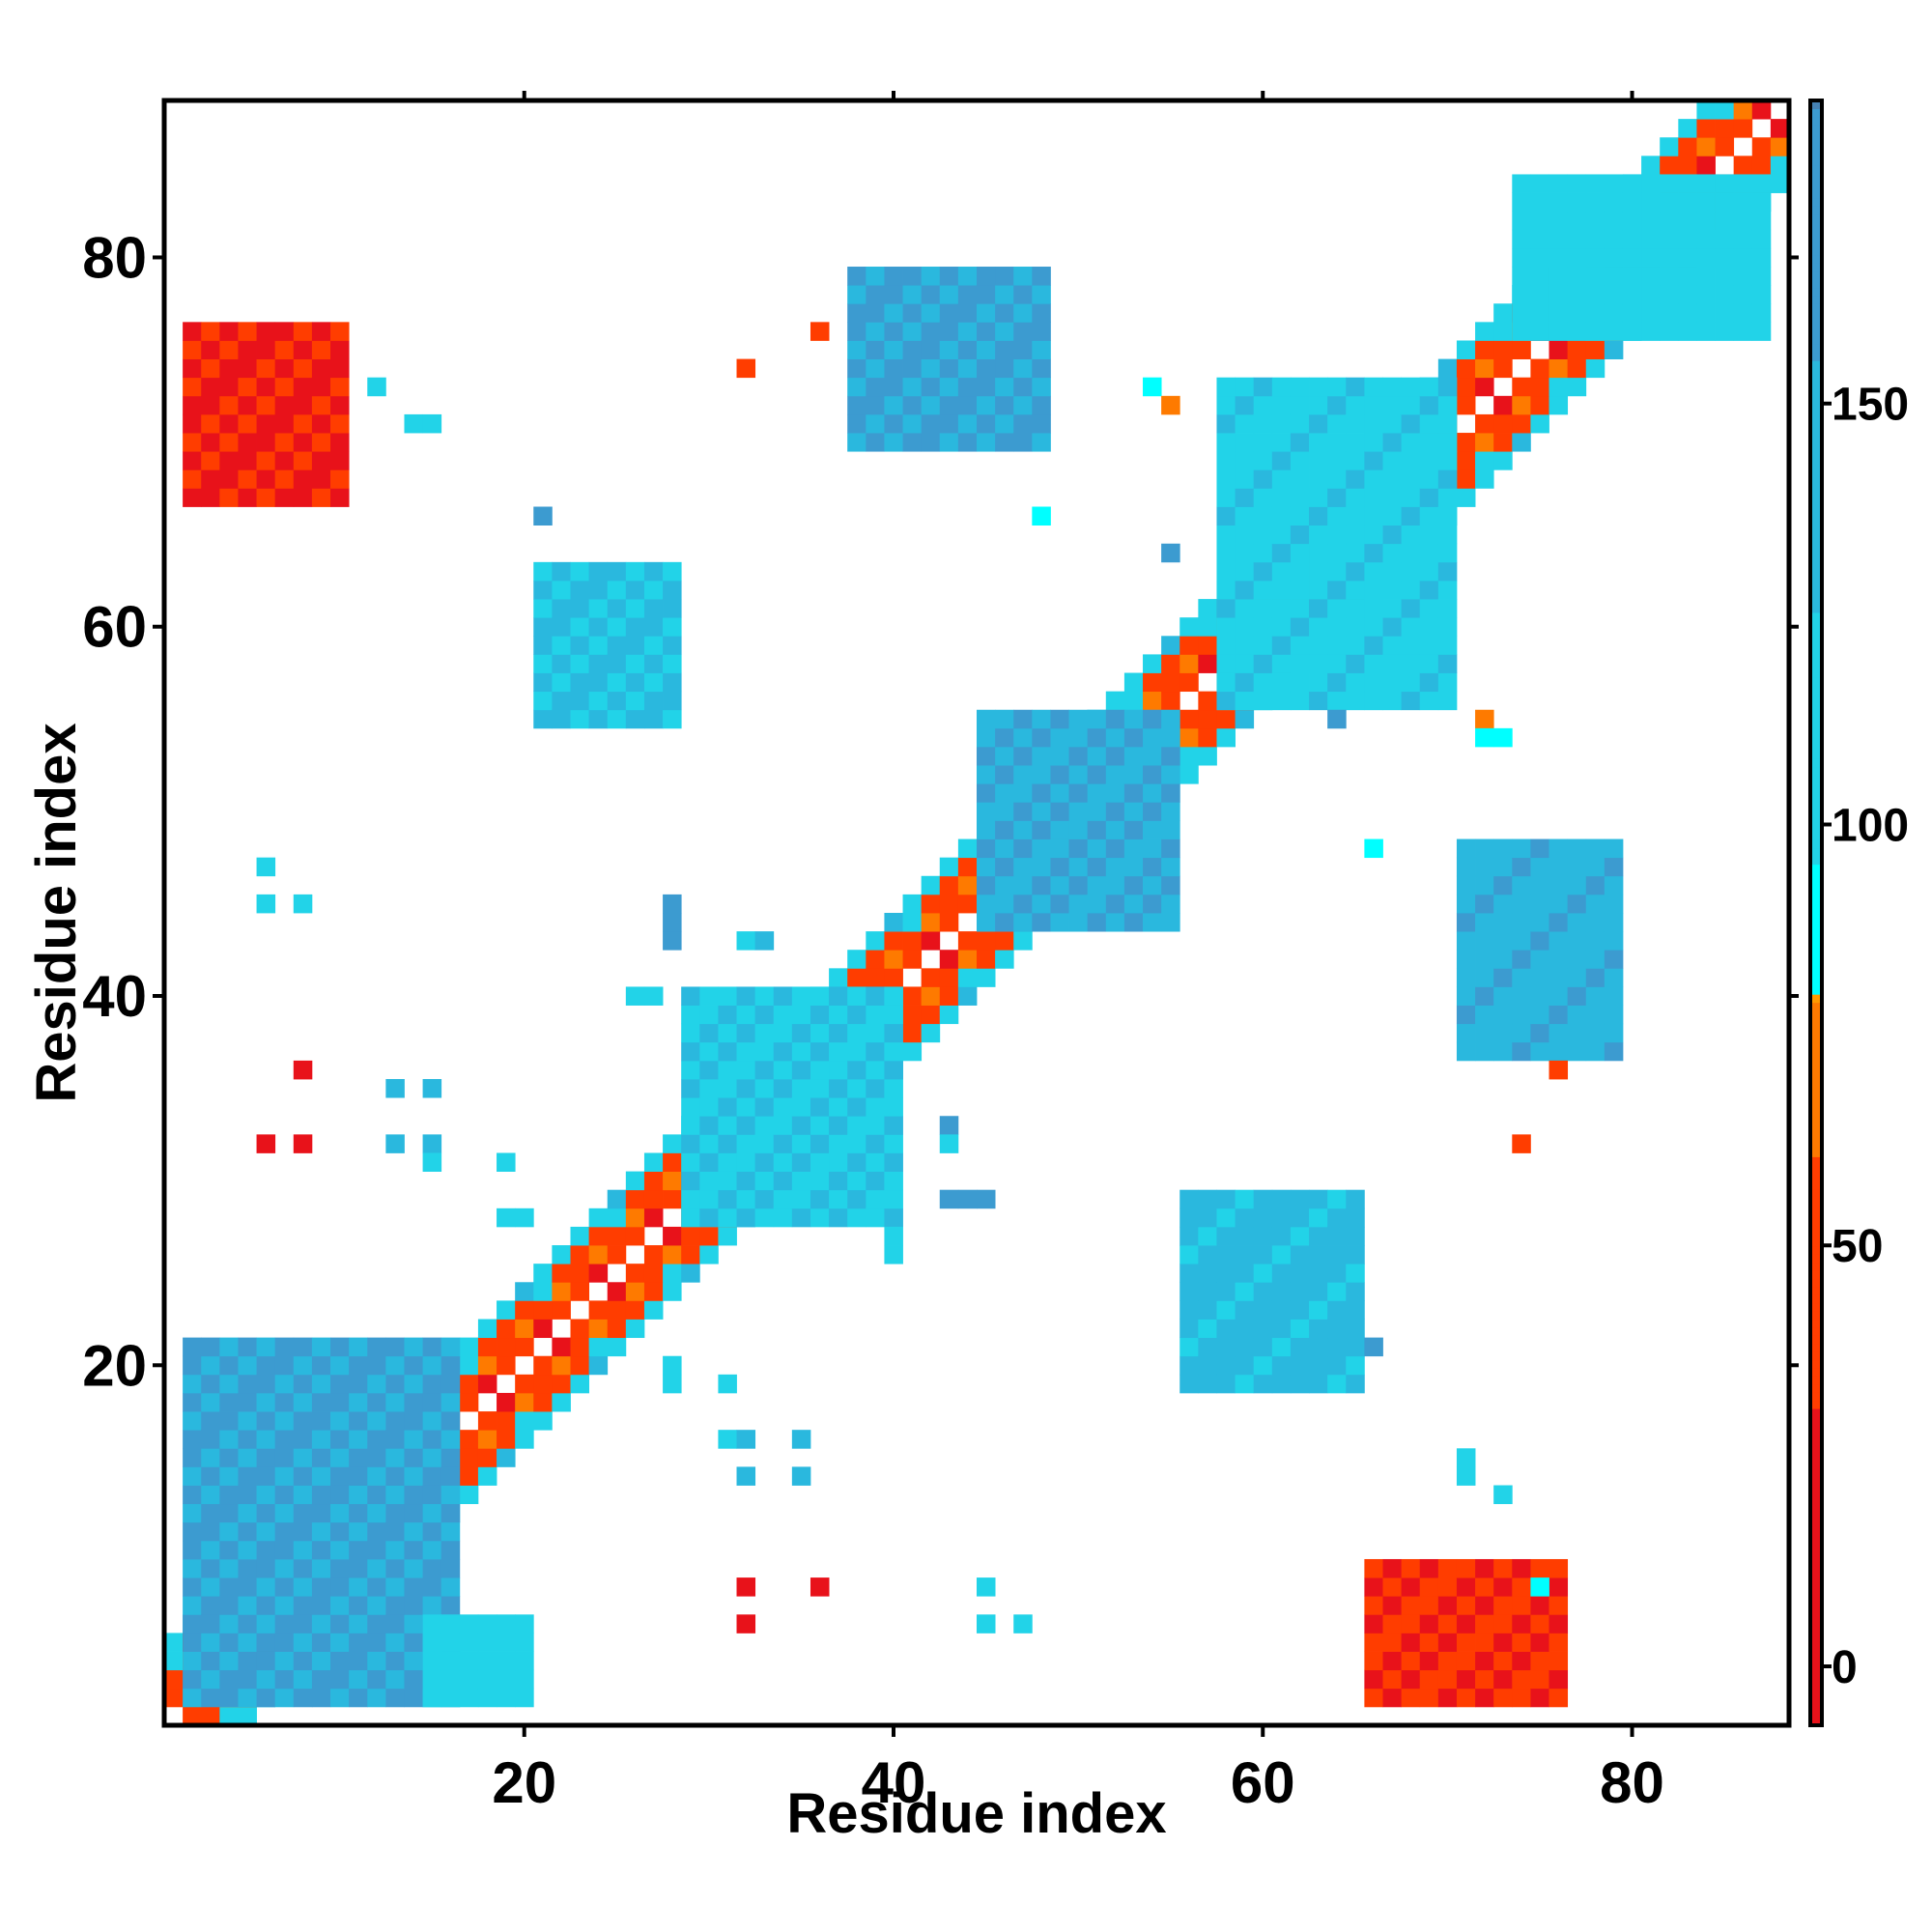 The width and height of the screenshot is (1932, 1932). I want to click on x-tick-label: 60, so click(1263, 1782).